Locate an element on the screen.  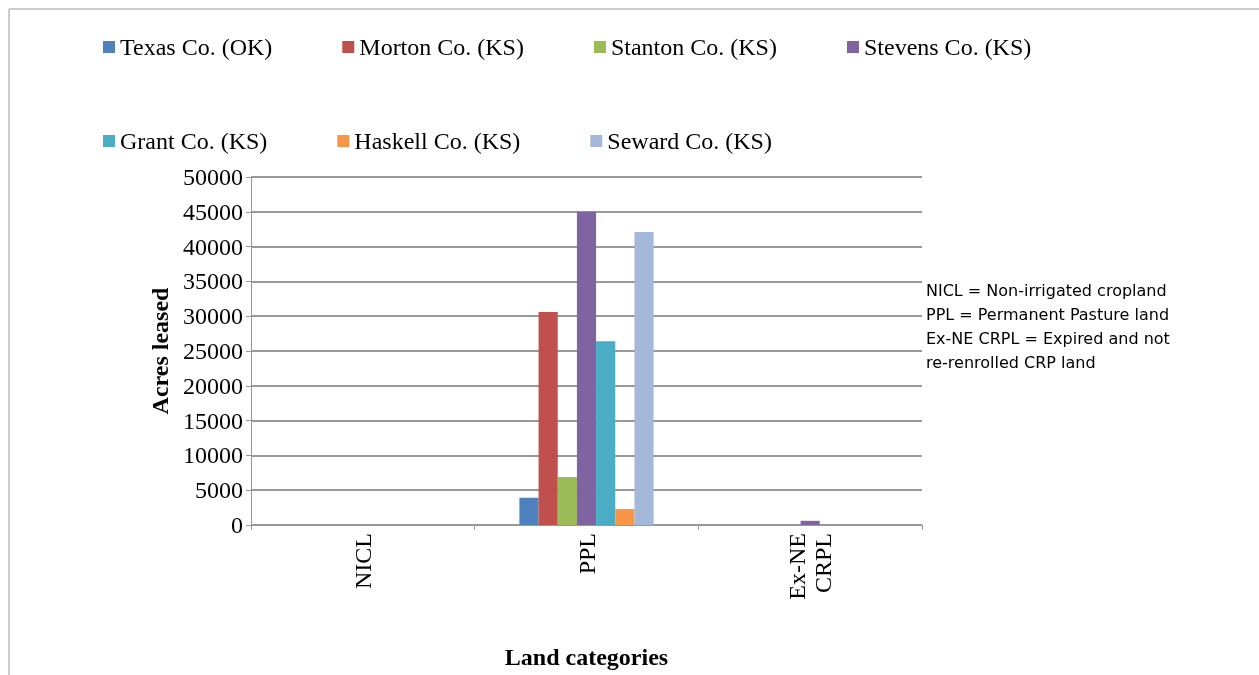
legend-label: Grant Co. (KS) is located at coordinates (194, 141).